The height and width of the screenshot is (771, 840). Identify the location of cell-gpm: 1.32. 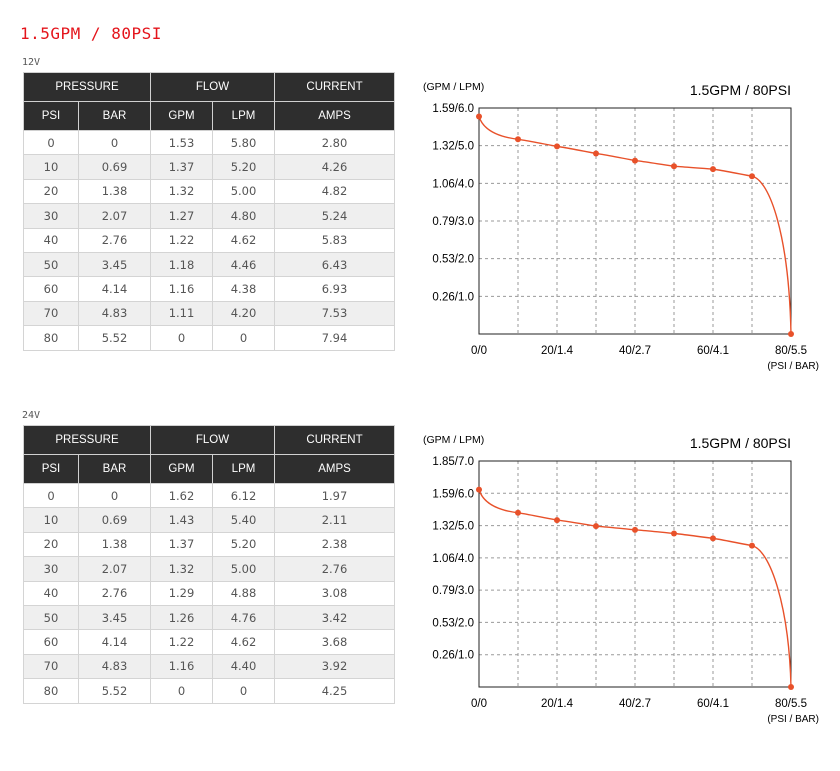
(181, 569).